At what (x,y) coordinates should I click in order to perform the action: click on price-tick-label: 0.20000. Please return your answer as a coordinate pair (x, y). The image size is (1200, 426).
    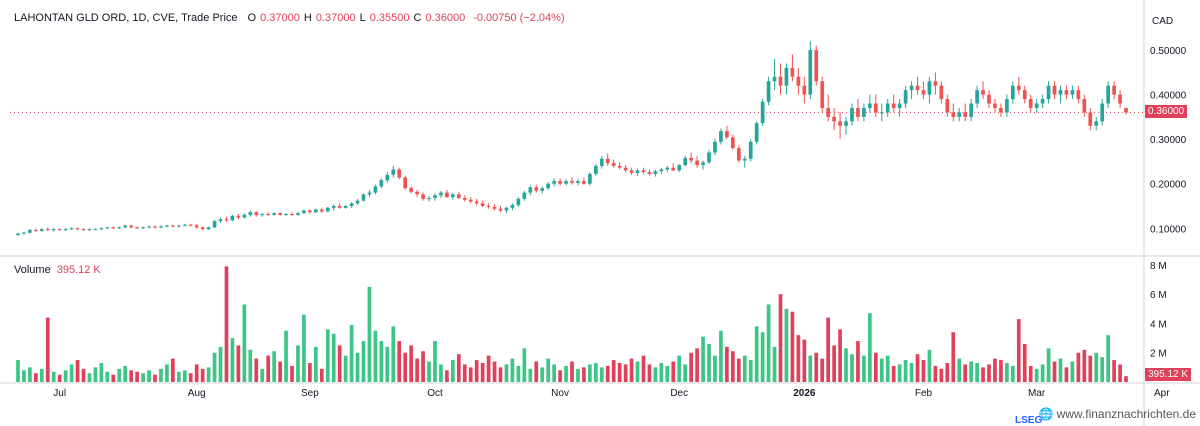
    Looking at the image, I should click on (1168, 185).